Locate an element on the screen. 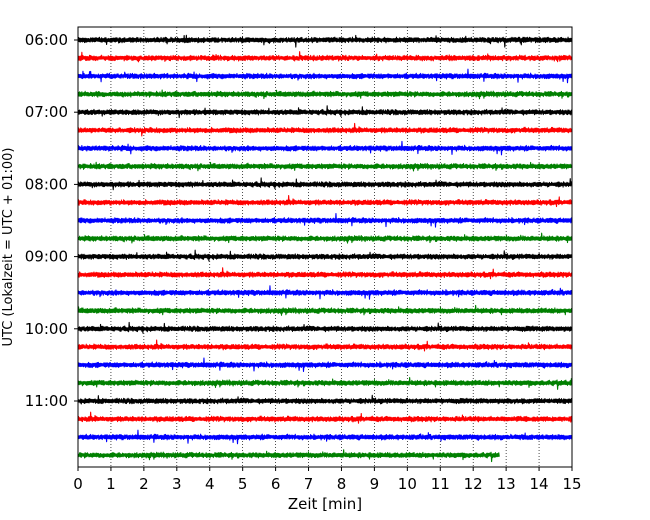 Image resolution: width=650 pixels, height=520 pixels. x-tick-label: 11 is located at coordinates (440, 484).